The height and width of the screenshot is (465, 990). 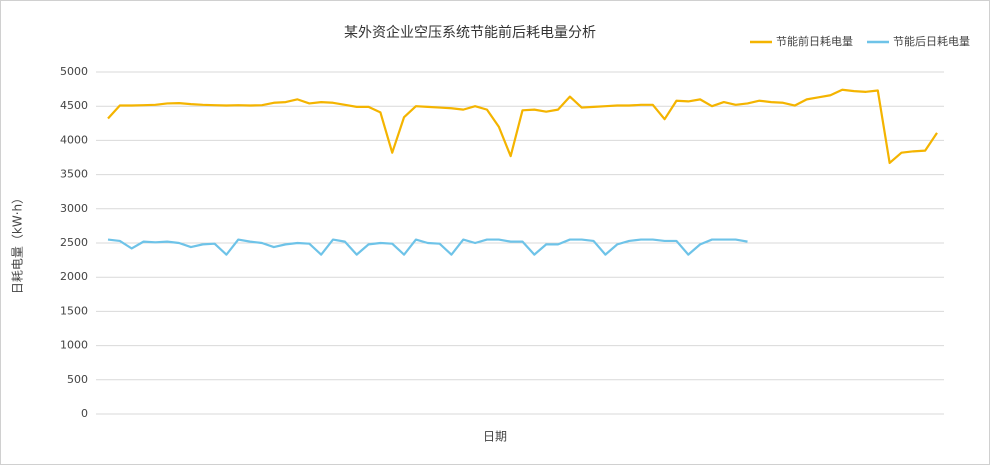 What do you see at coordinates (18, 243) in the screenshot?
I see `y-axis-label: 日耗电量（kW·h）` at bounding box center [18, 243].